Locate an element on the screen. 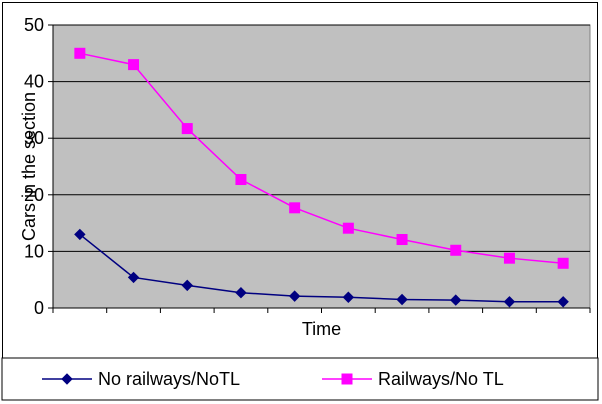  y-axis-title: Cars in the section is located at coordinates (29, 166).